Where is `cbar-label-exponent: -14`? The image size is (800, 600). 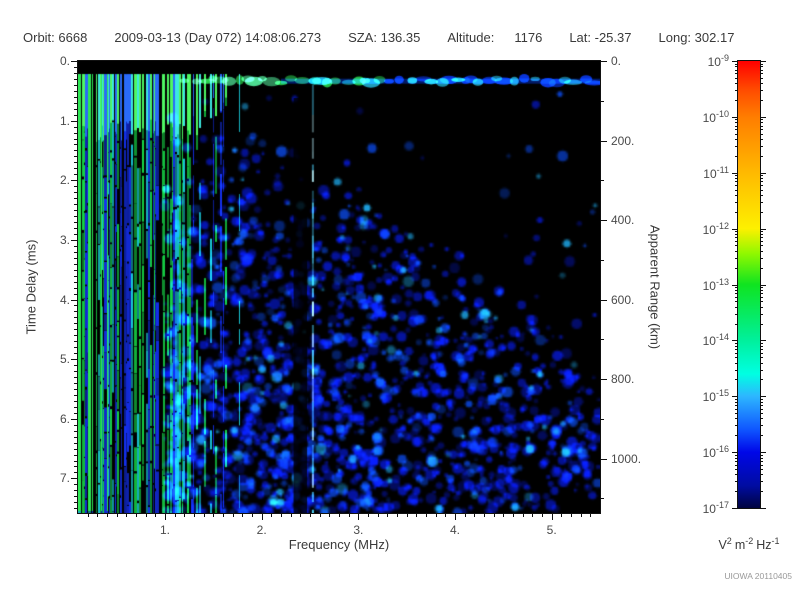
cbar-label-exponent: -14 is located at coordinates (722, 337).